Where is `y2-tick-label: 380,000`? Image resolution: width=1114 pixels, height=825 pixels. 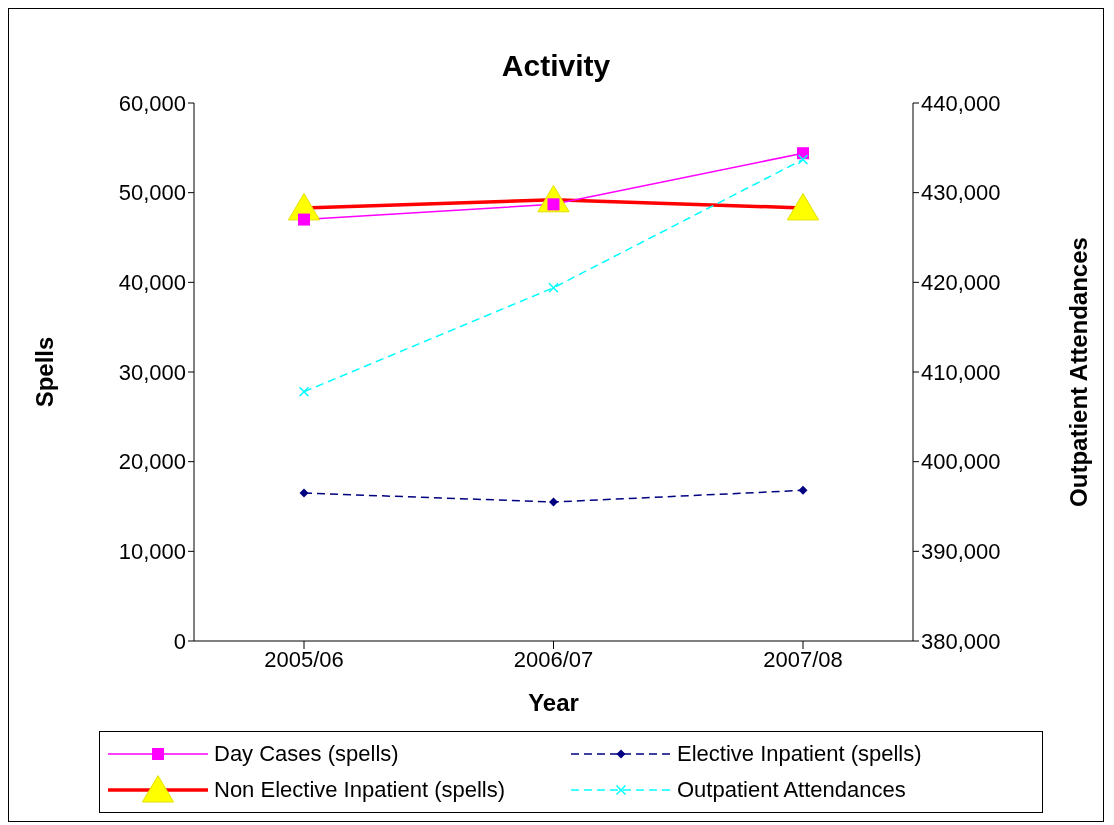 y2-tick-label: 380,000 is located at coordinates (961, 641).